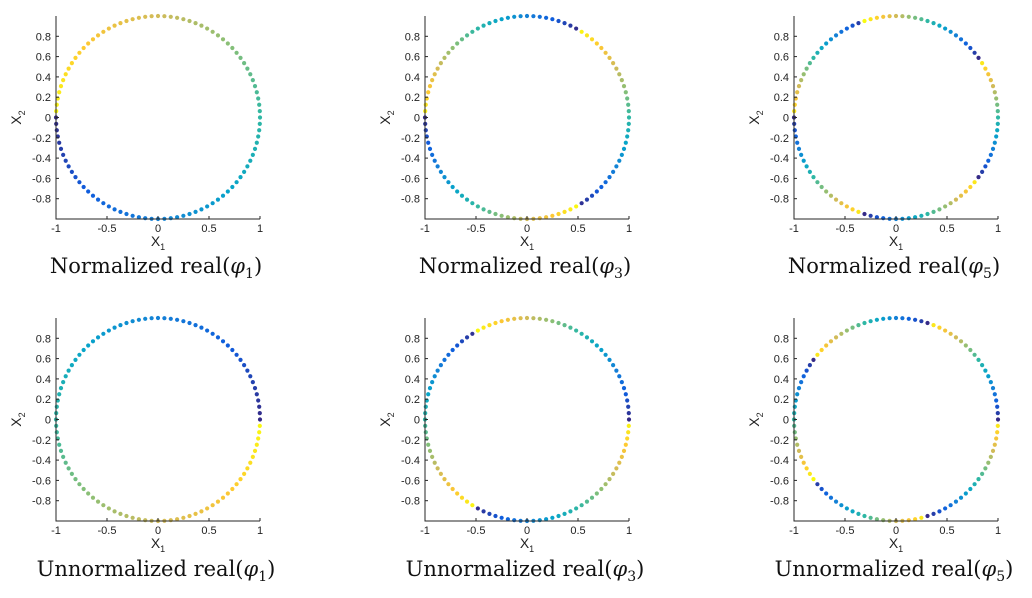 This screenshot has height=598, width=1032. What do you see at coordinates (786, 119) in the screenshot?
I see `y-tick-label: 0` at bounding box center [786, 119].